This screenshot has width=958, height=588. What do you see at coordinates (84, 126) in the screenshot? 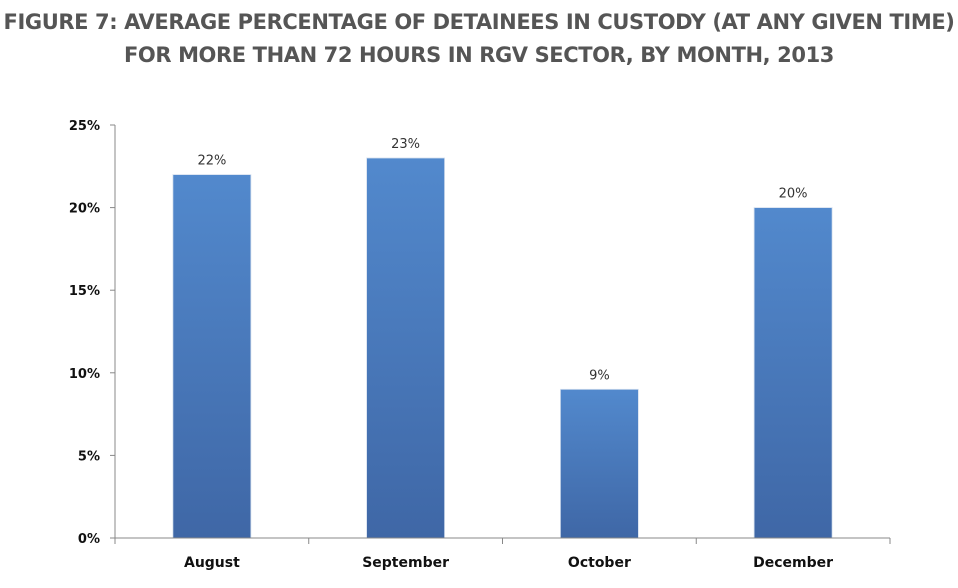
I see `y-tick-label: 25%` at bounding box center [84, 126].